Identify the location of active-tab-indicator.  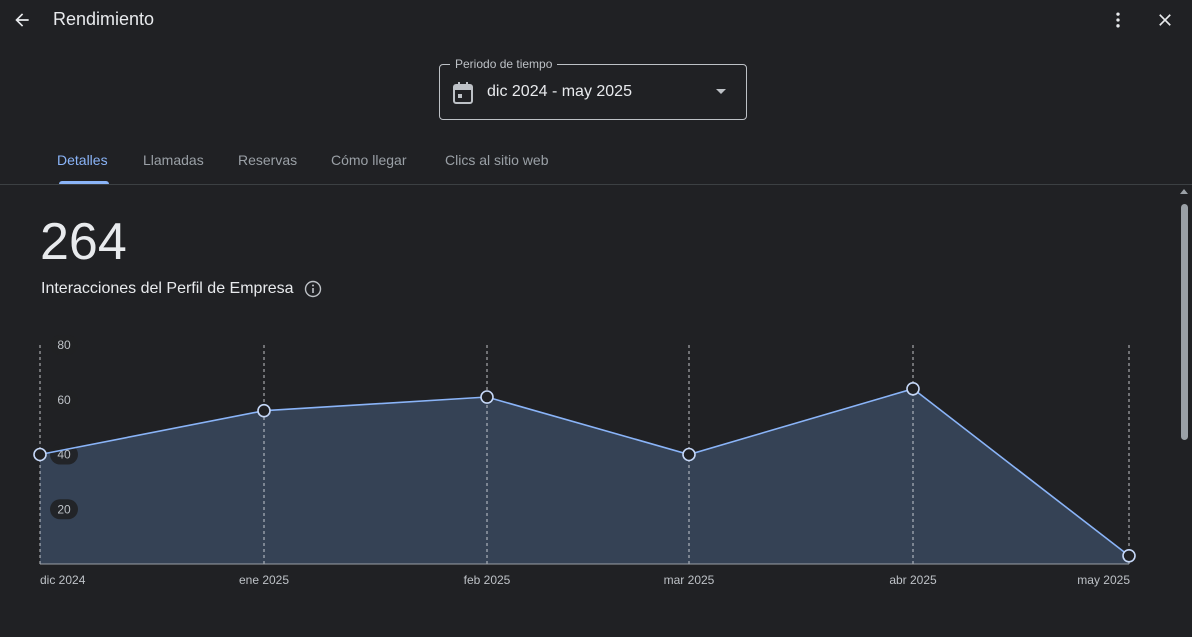
(84, 182).